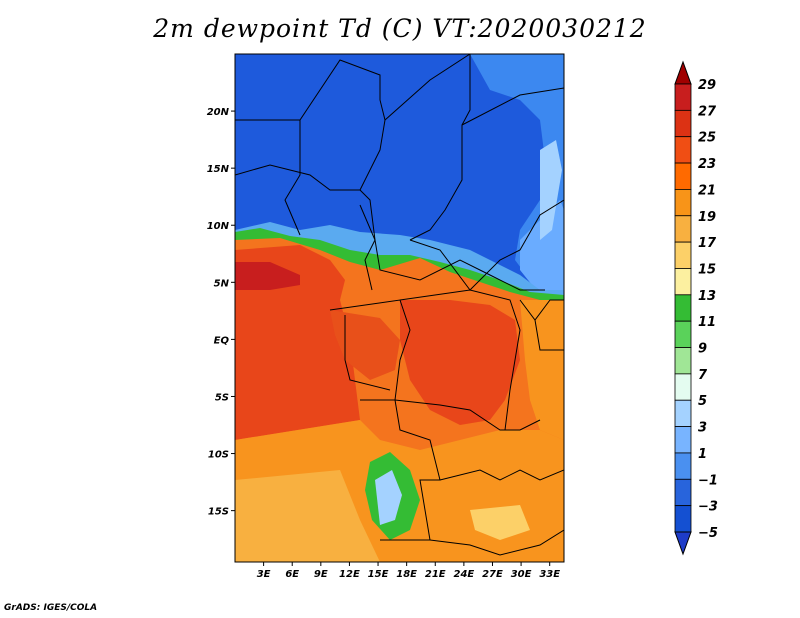 This screenshot has height=618, width=800. What do you see at coordinates (321, 574) in the screenshot?
I see `lon-tick-label: 9E` at bounding box center [321, 574].